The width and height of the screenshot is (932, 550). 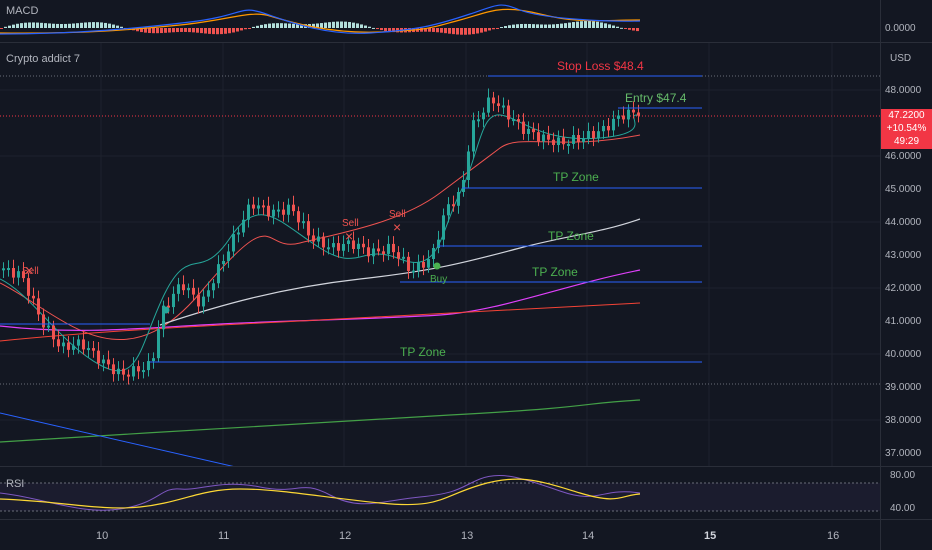 What do you see at coordinates (710, 536) in the screenshot?
I see `time-label: 15` at bounding box center [710, 536].